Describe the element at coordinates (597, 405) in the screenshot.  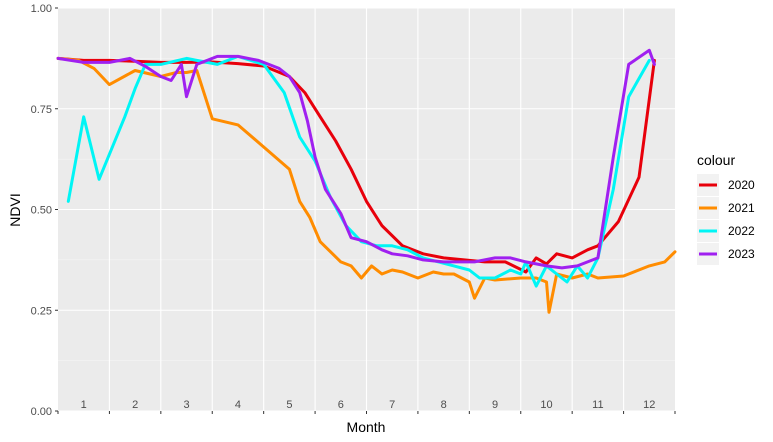
I see `month-label: 11` at that location.